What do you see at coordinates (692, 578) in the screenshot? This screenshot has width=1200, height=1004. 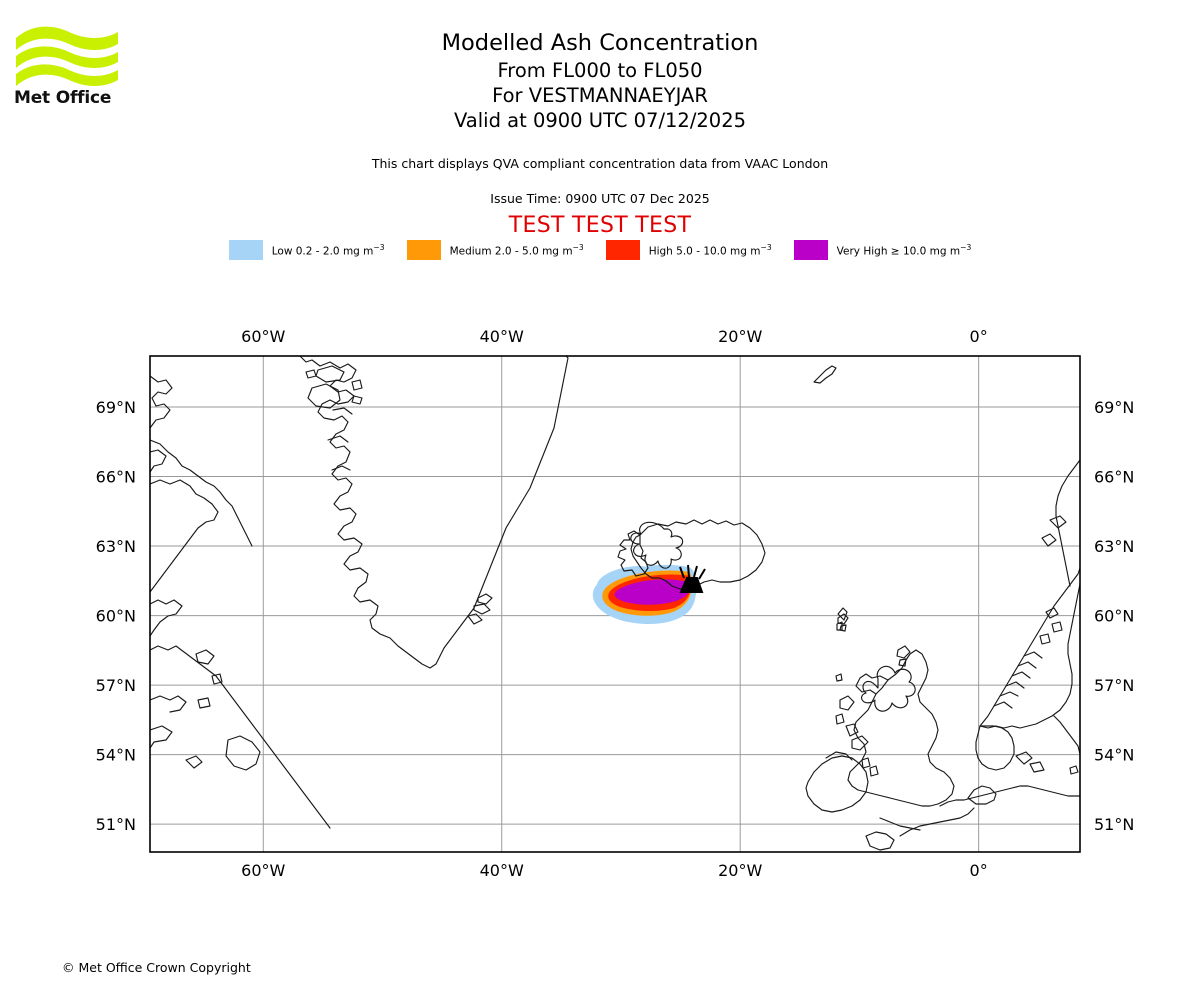 I see `volcano-source-marker` at bounding box center [692, 578].